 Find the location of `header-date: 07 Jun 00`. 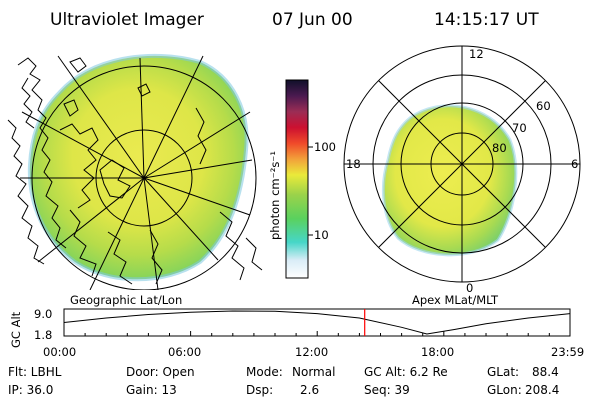

header-date: 07 Jun 00 is located at coordinates (312, 20).